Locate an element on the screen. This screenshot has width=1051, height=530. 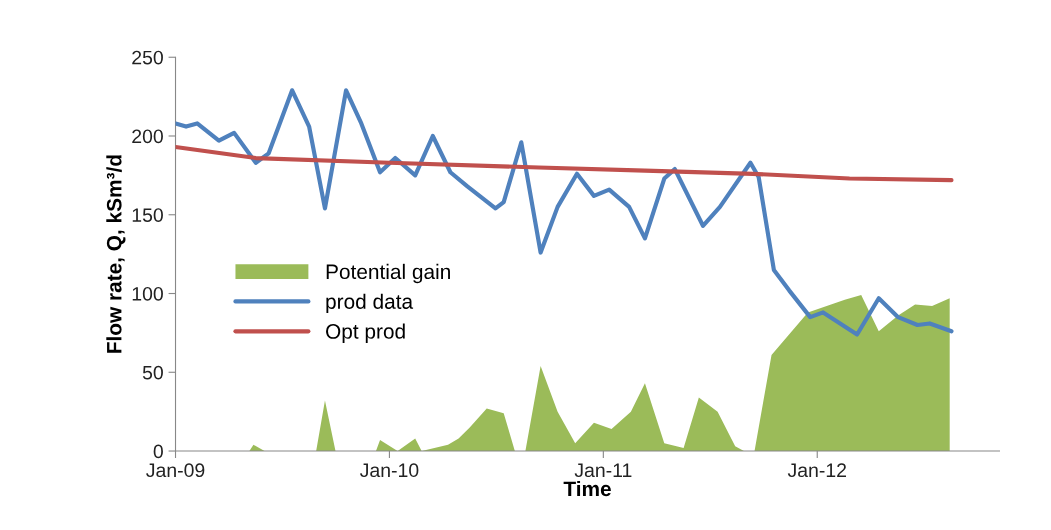
x-tick-label: Jan-09 is located at coordinates (175, 470).